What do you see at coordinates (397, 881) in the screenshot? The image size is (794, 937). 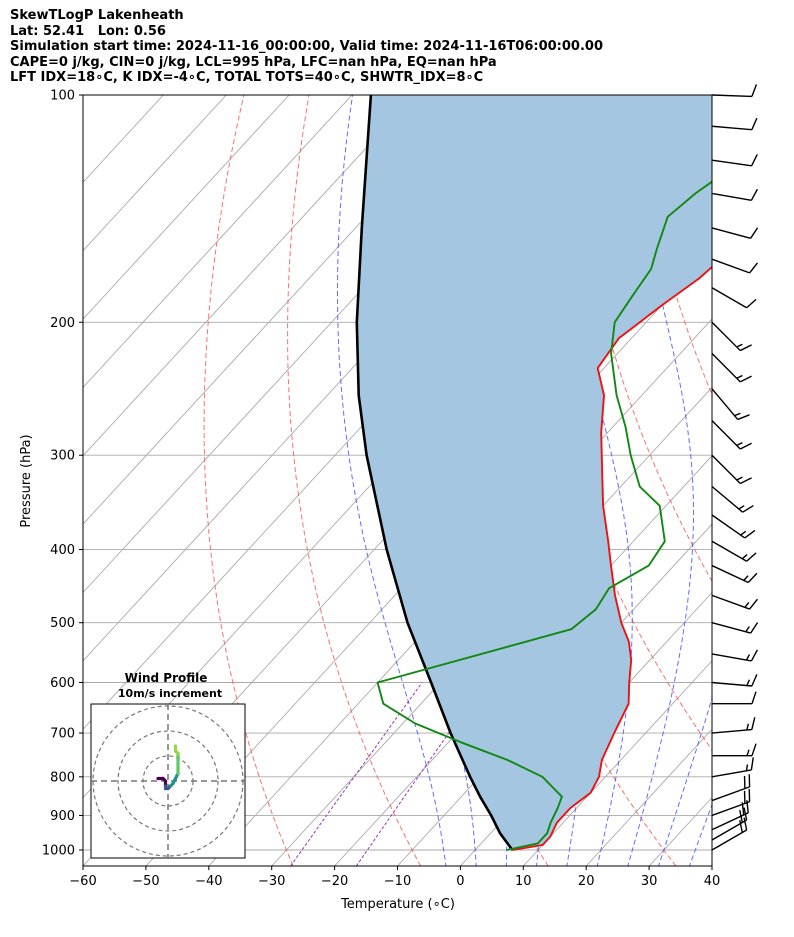 I see `x-tick-label: −10` at bounding box center [397, 881].